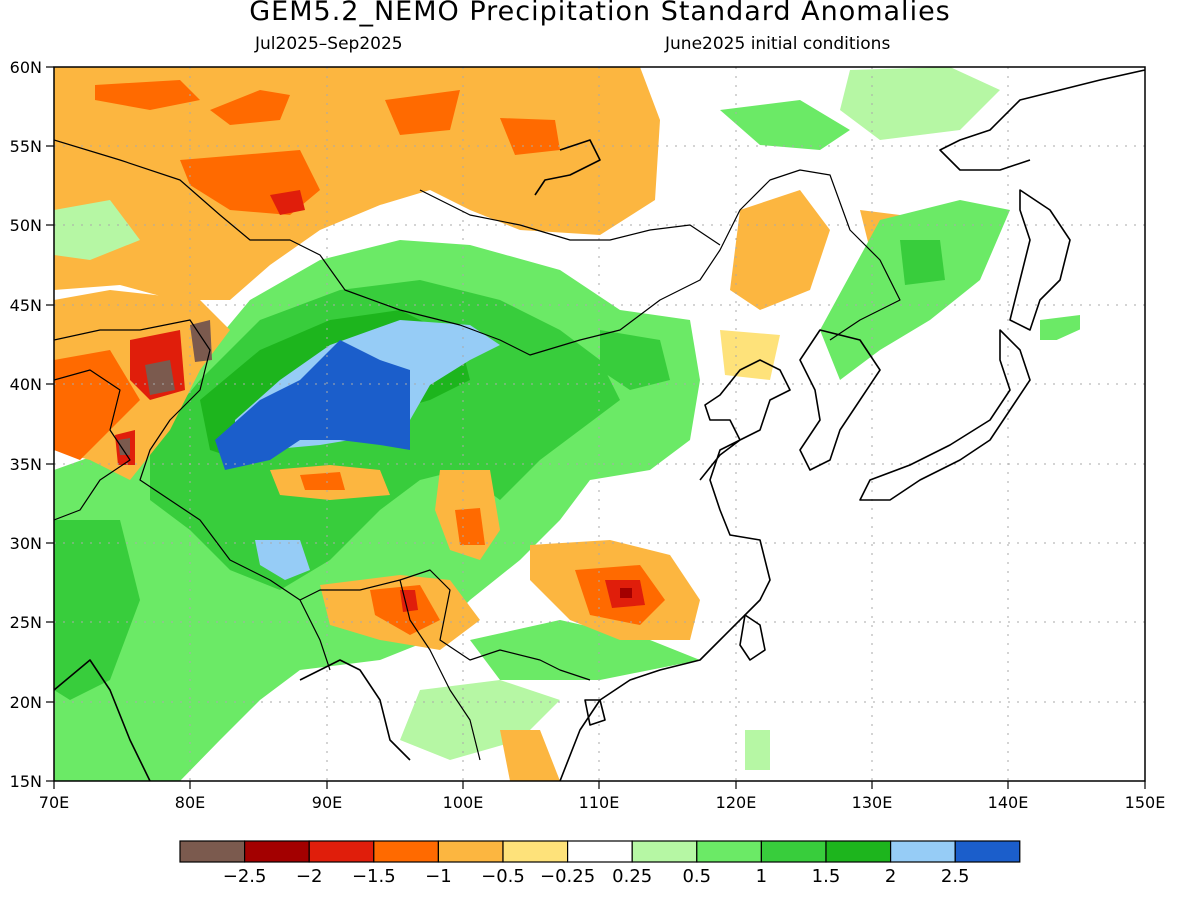 The height and width of the screenshot is (900, 1200). What do you see at coordinates (778, 44) in the screenshot?
I see `initial-conditions: June2025 initial conditions` at bounding box center [778, 44].